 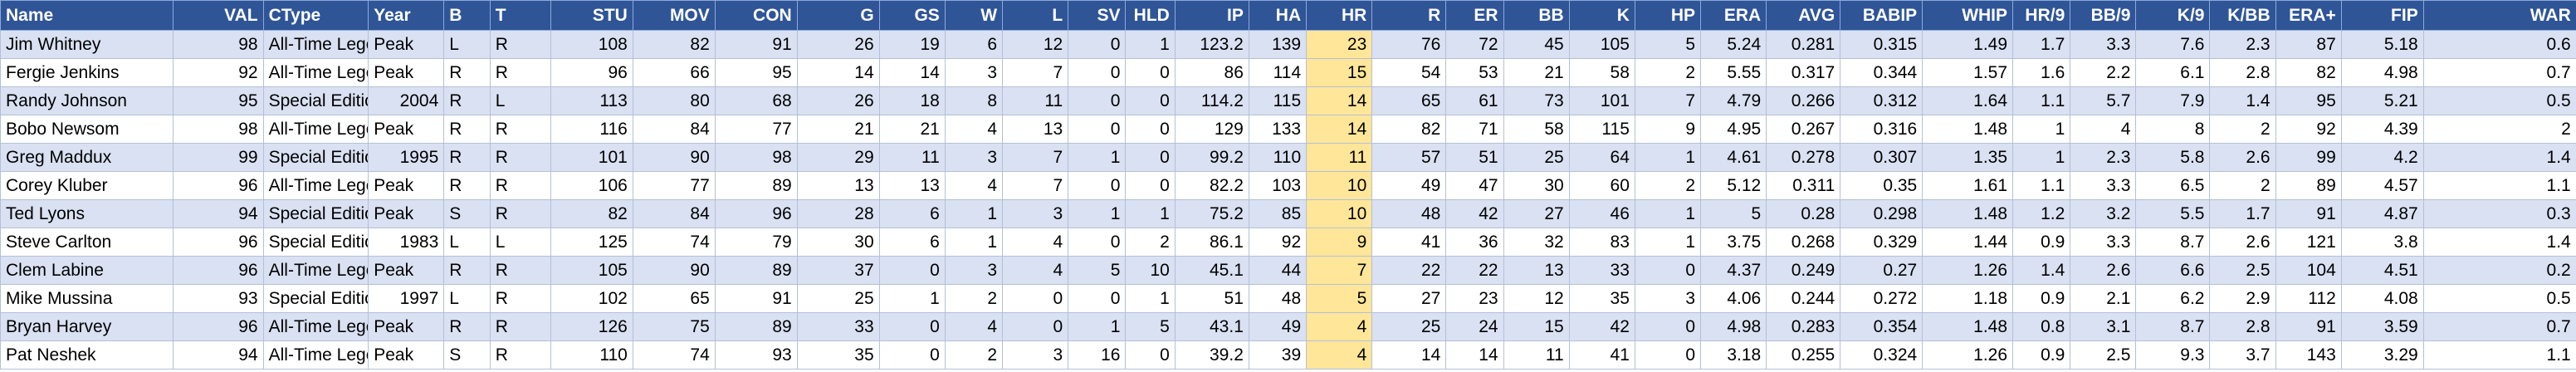 I want to click on table-cell: 4.95, so click(x=1733, y=130).